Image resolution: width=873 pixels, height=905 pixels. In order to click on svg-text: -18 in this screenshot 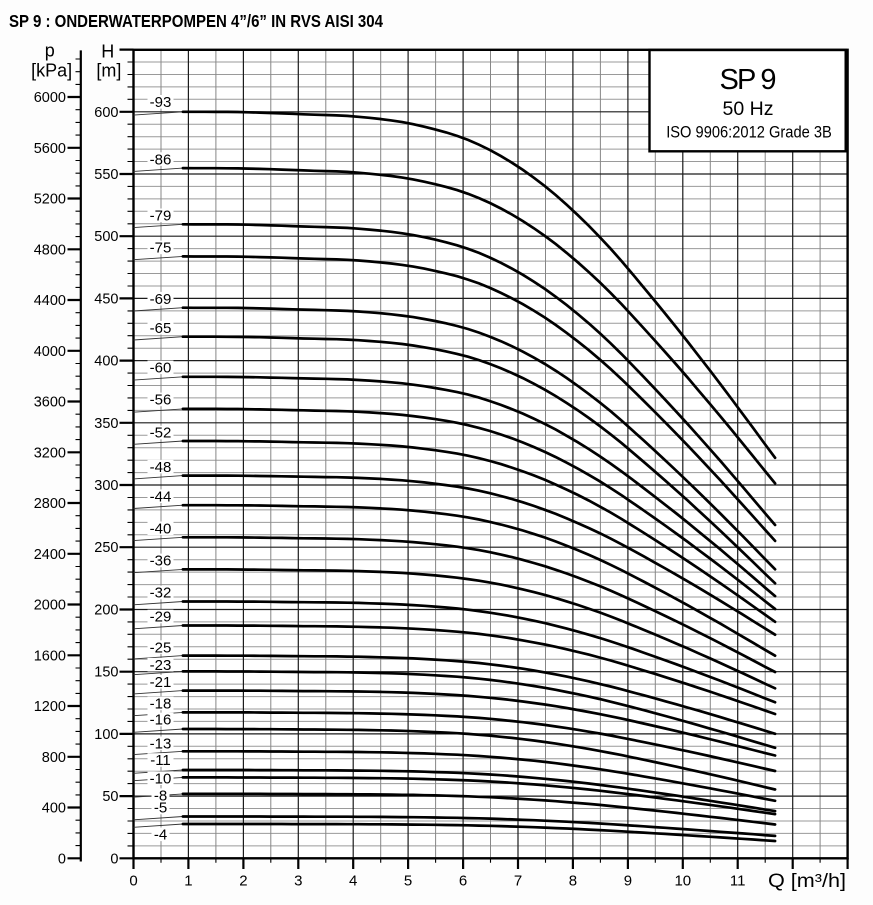, I will do `click(161, 704)`.